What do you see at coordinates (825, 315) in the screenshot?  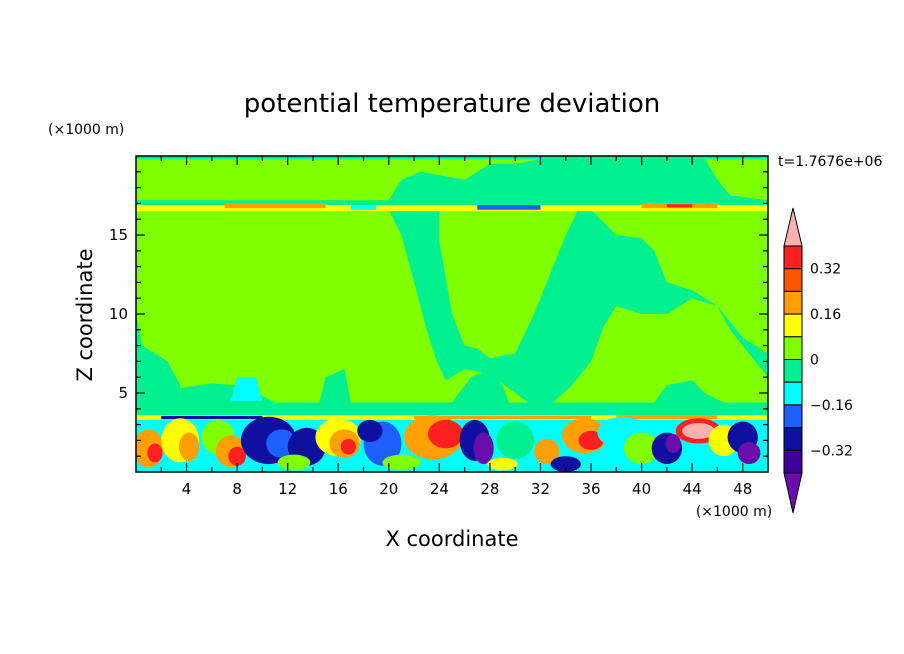 I see `colorbar-label: 0.16` at bounding box center [825, 315].